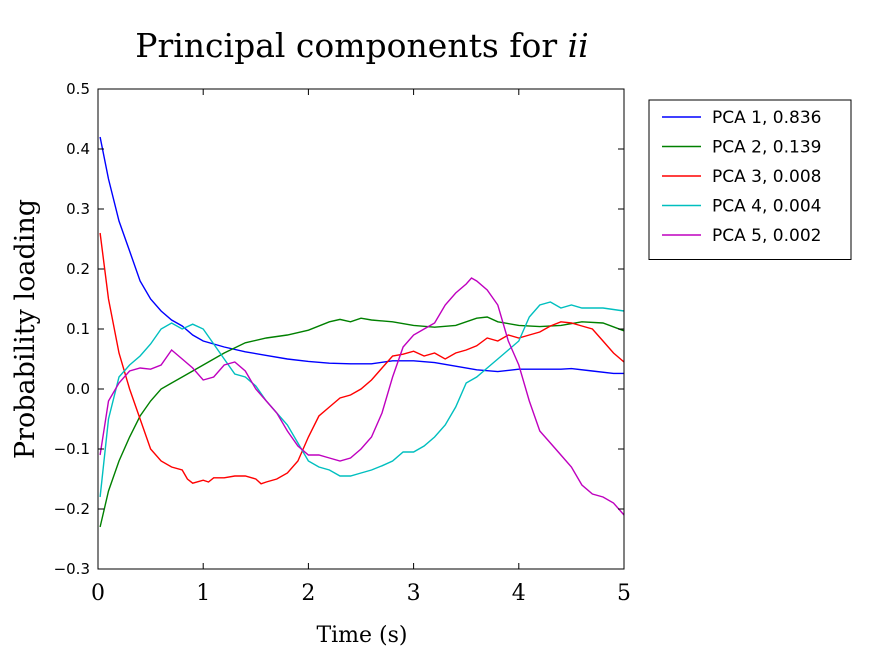 This screenshot has height=656, width=872. Describe the element at coordinates (361, 45) in the screenshot. I see `chart-title: Principal components for ii` at that location.